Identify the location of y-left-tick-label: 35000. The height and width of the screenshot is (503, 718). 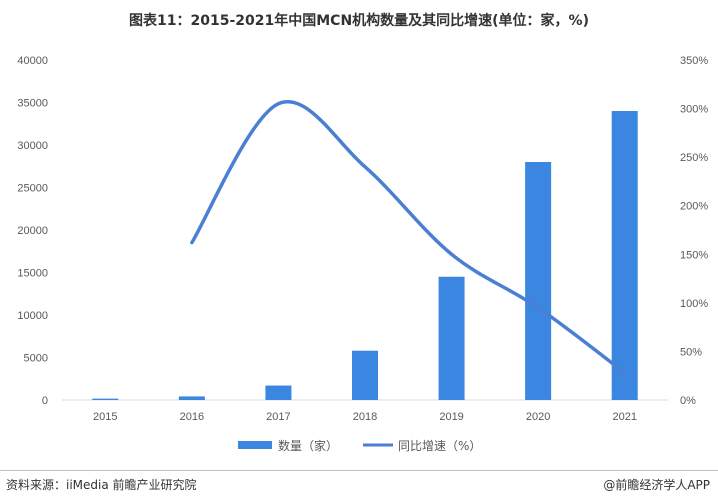
(32, 104).